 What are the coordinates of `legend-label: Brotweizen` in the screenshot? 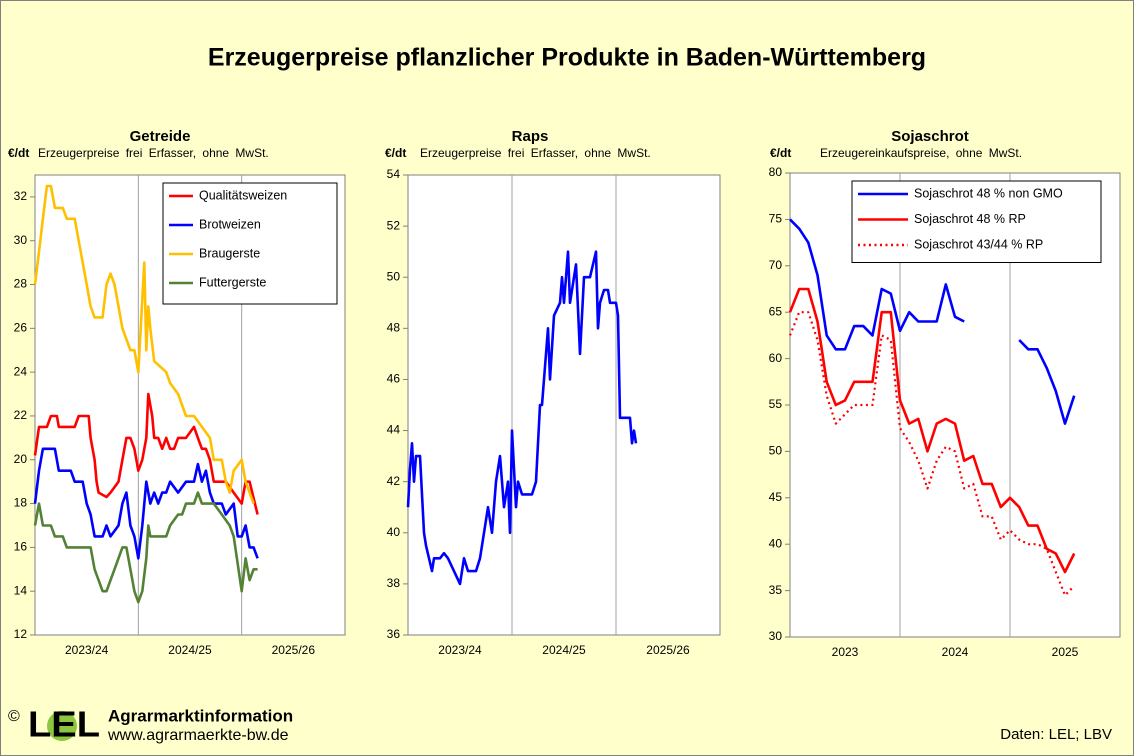 It's located at (230, 224).